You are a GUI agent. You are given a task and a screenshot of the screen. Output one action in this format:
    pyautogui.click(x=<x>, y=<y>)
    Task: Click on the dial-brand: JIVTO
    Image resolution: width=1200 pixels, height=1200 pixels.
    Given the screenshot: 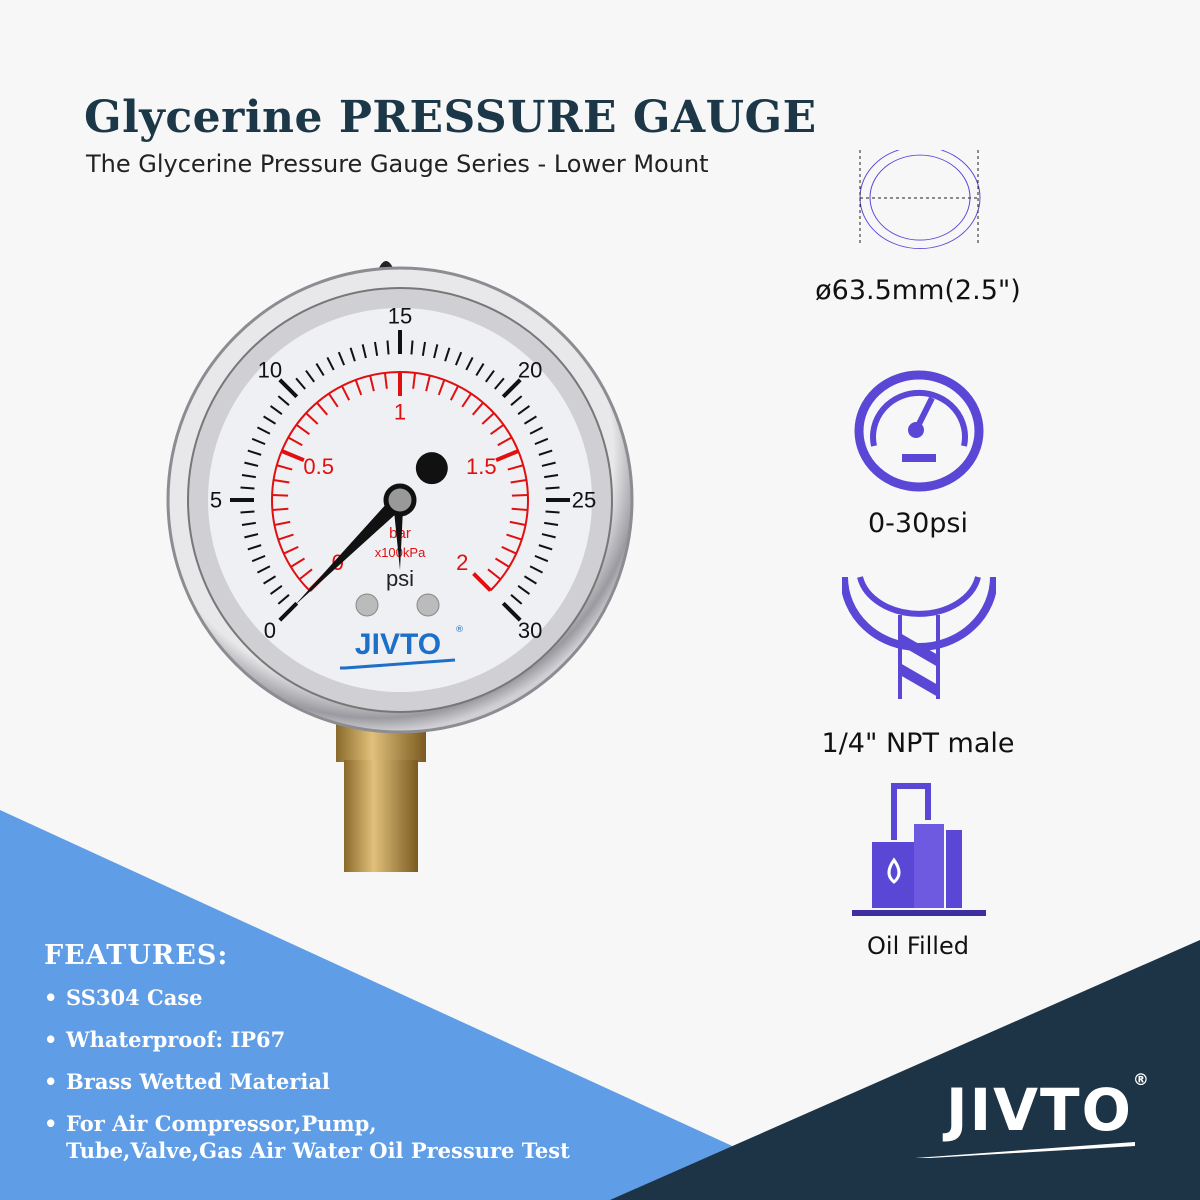 What is the action you would take?
    pyautogui.click(x=398, y=644)
    